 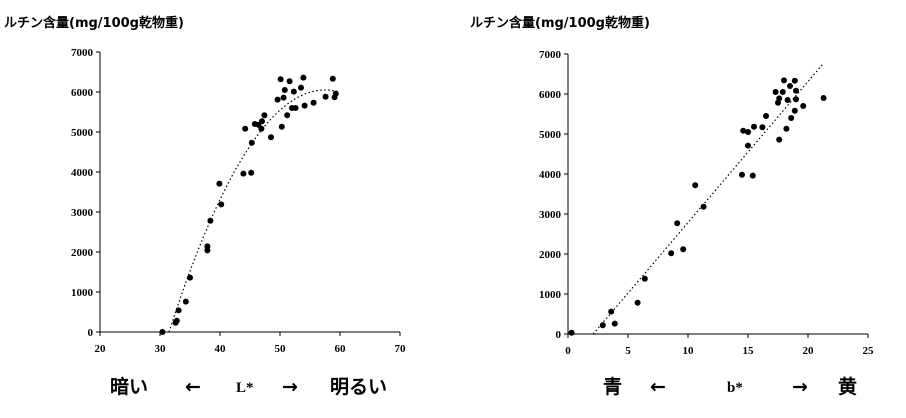 What do you see at coordinates (553, 195) in the screenshot?
I see `chart-right-y-ticks: 0 1000 2000 3000 4000 5000 6000 7000` at bounding box center [553, 195].